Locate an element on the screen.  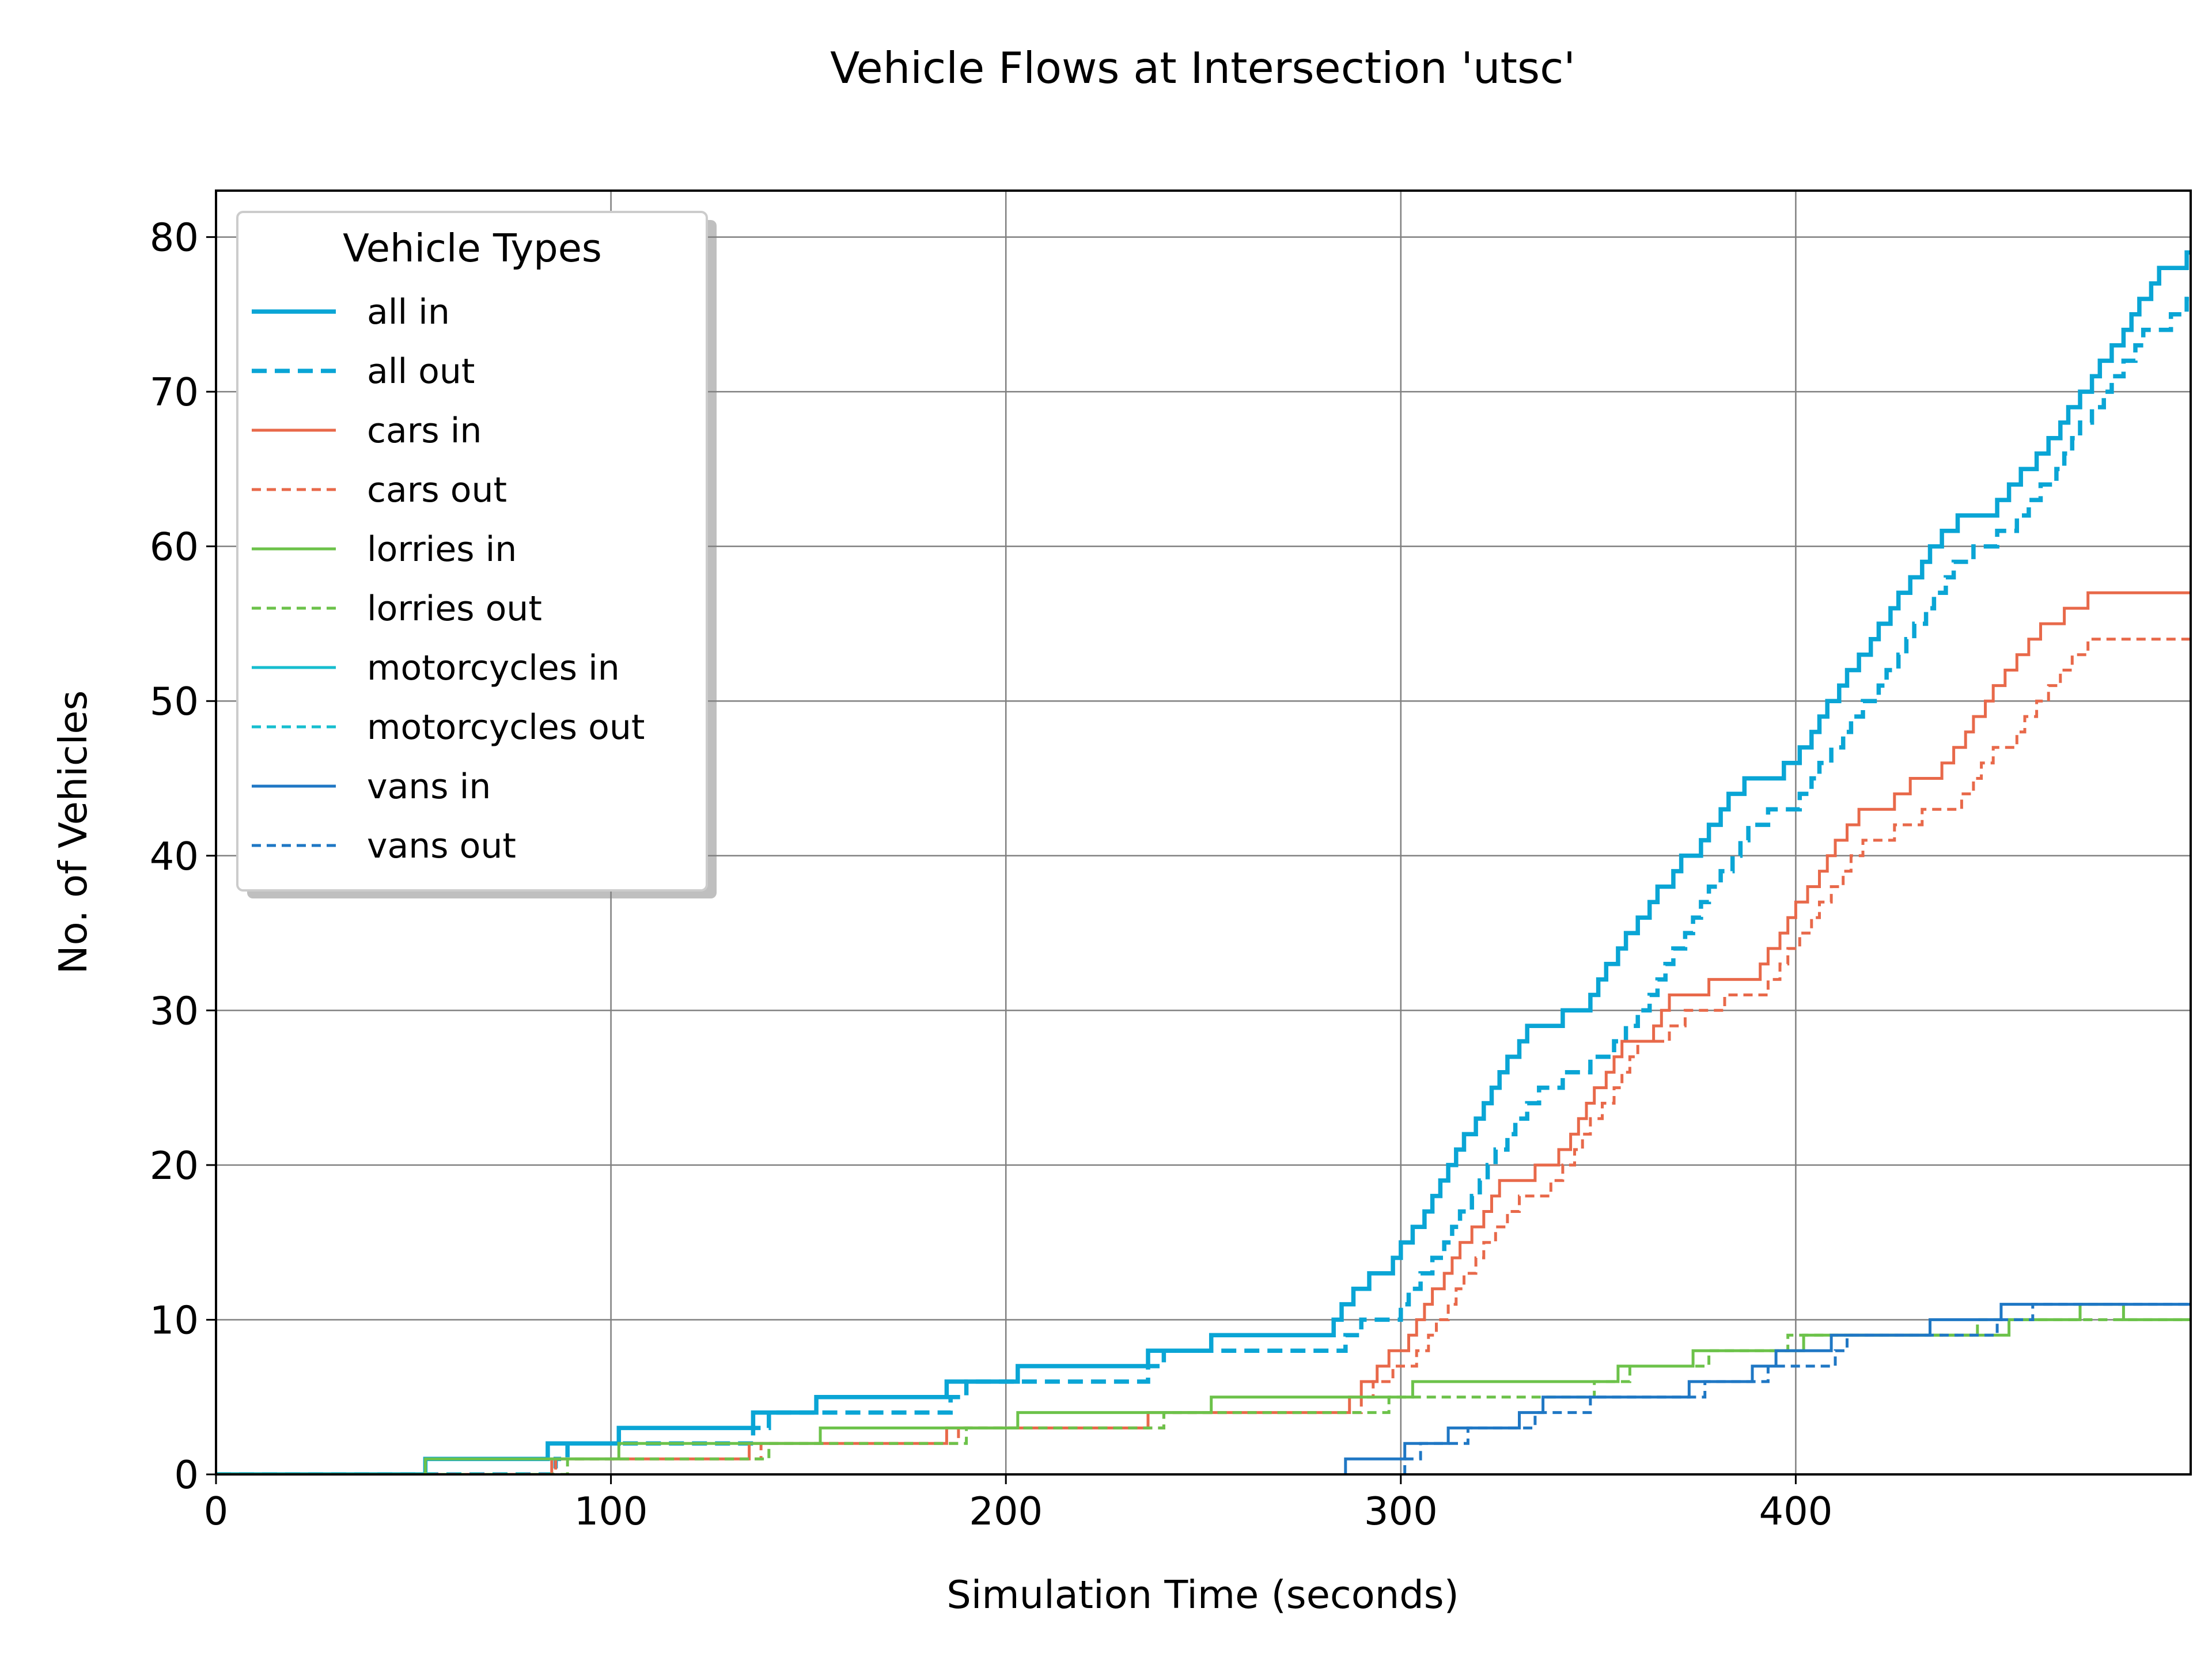
y-tick-label: 70 is located at coordinates (174, 392).